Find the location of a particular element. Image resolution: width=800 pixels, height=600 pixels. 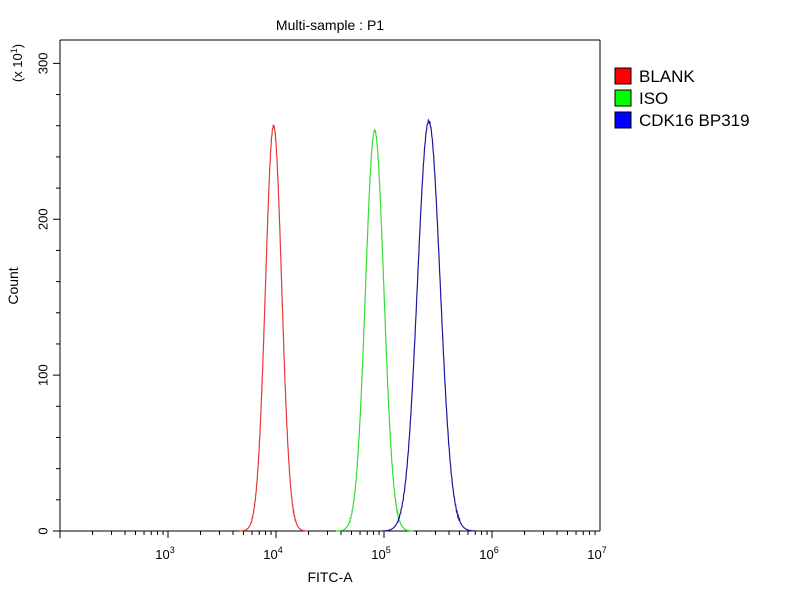

legend: BLANK ISO CDK16 BP319 is located at coordinates (682, 98).